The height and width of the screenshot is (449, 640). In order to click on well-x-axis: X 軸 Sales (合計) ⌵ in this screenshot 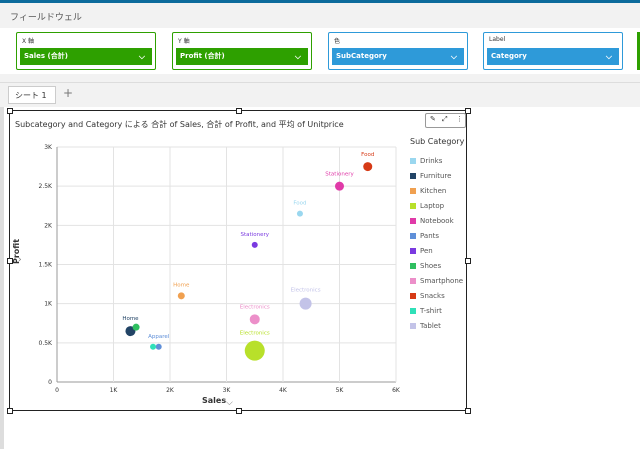, I will do `click(86, 51)`.